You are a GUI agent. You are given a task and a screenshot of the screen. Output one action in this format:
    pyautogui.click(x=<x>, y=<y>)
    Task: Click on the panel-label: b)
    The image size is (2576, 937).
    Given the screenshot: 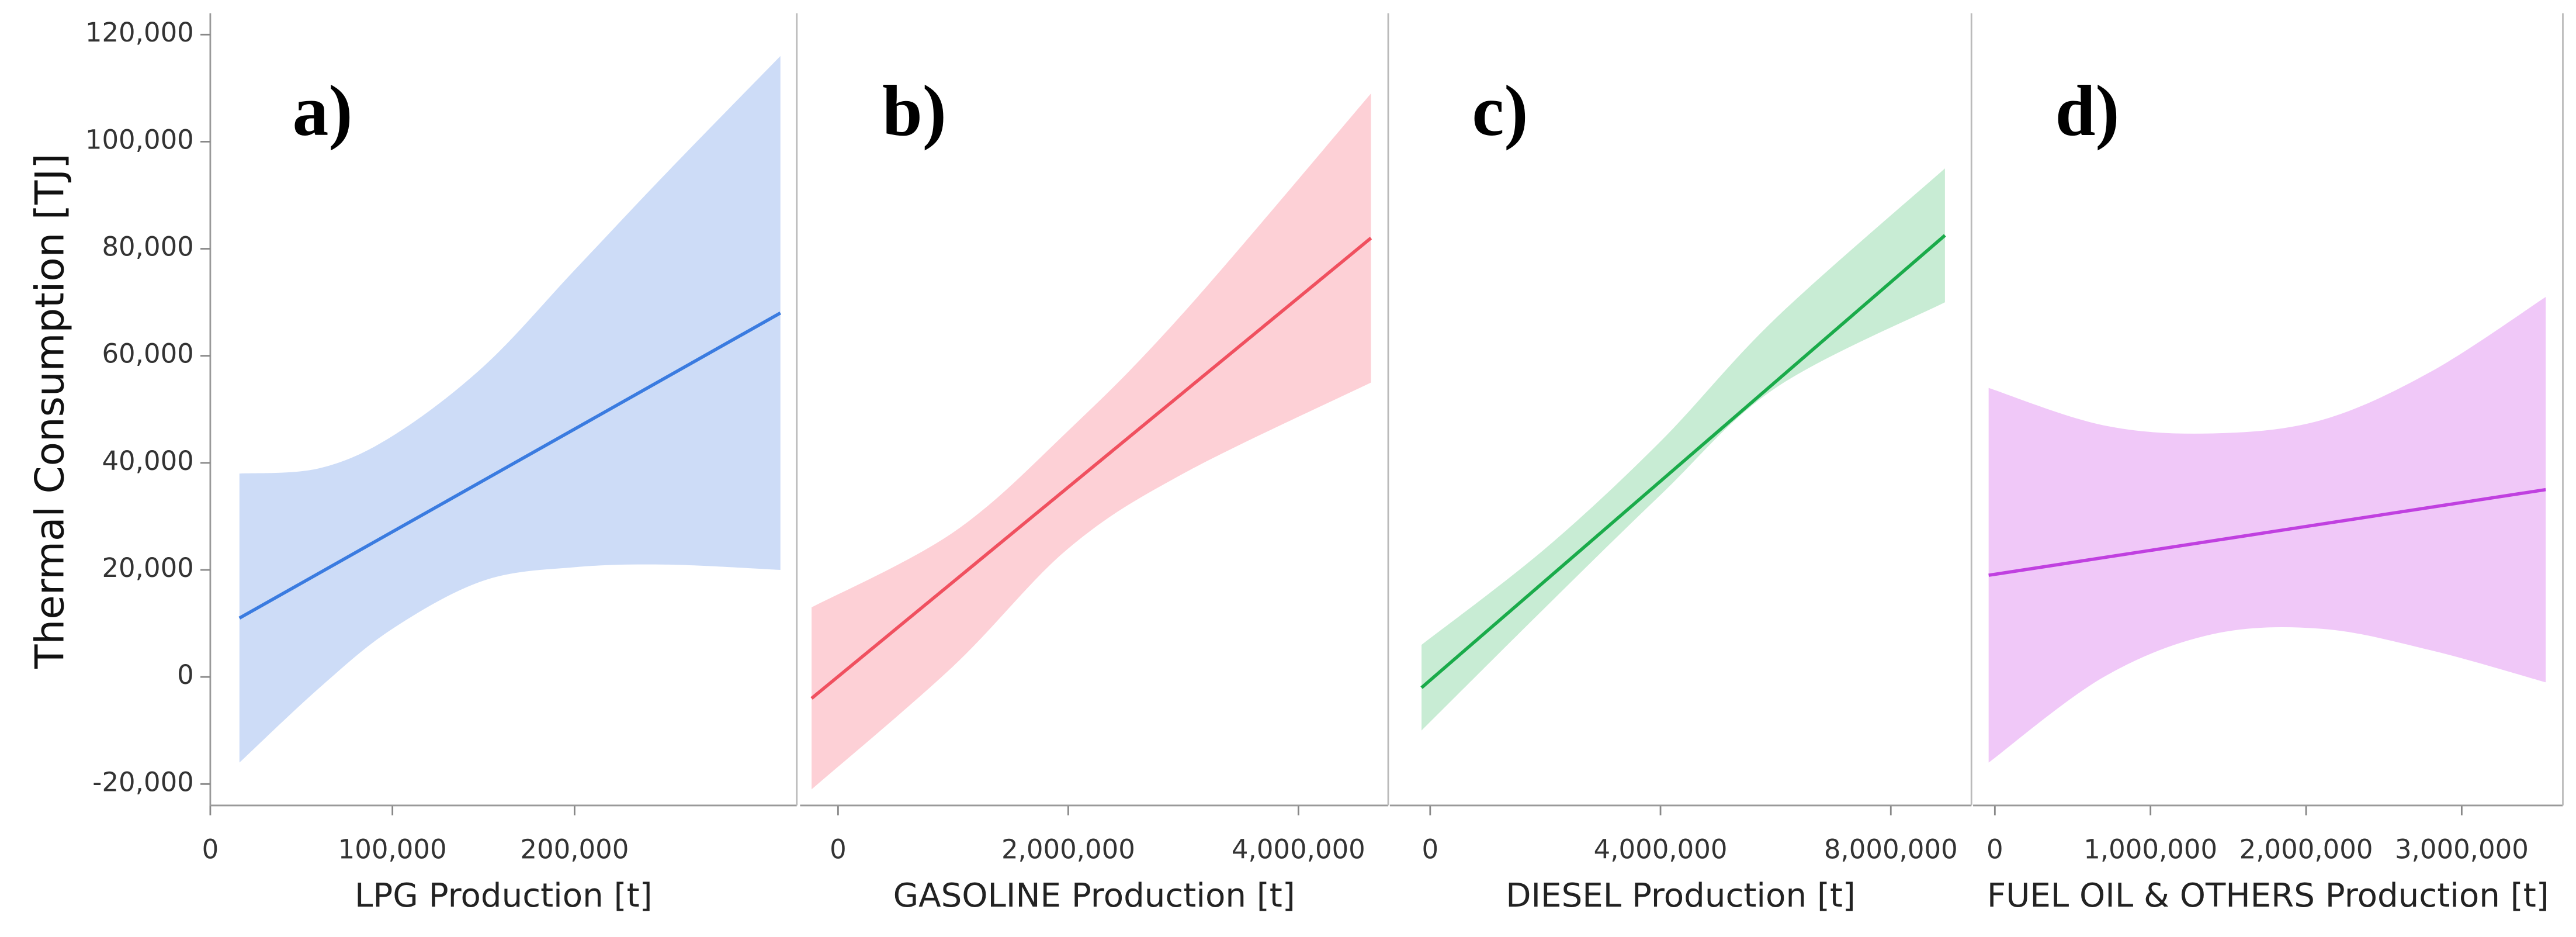 What is the action you would take?
    pyautogui.click(x=915, y=111)
    